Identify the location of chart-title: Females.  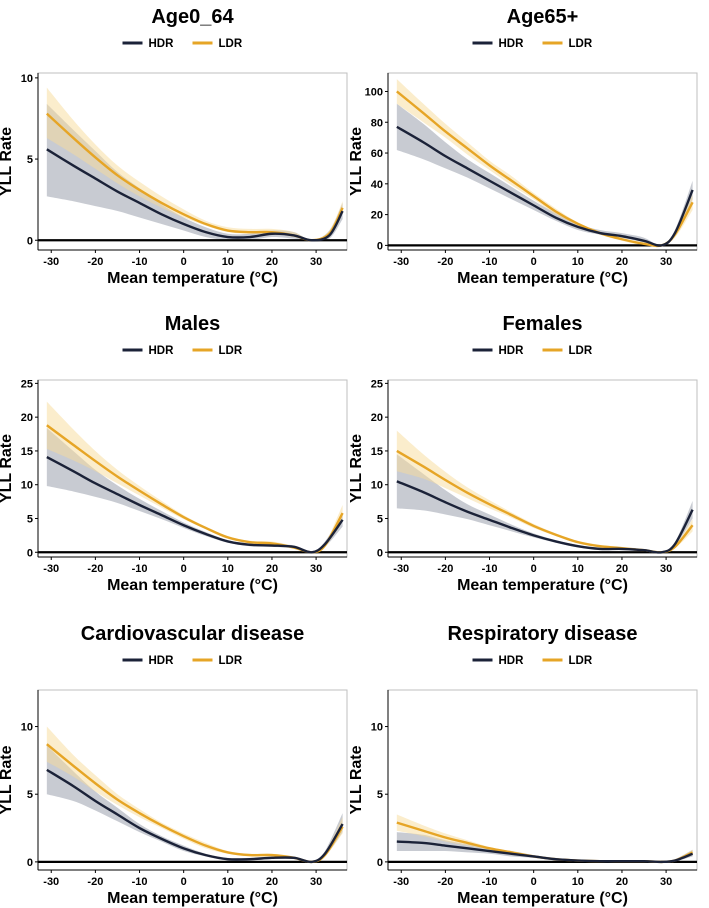
(542, 324).